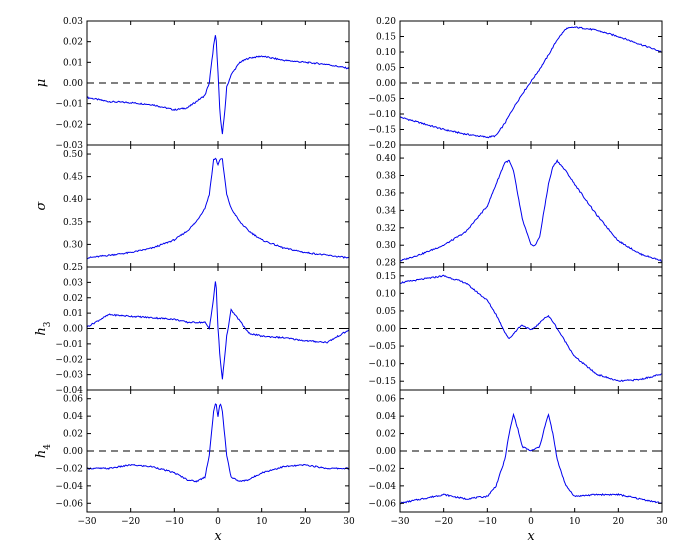  I want to click on y-tick-label: 0.28, so click(386, 264).